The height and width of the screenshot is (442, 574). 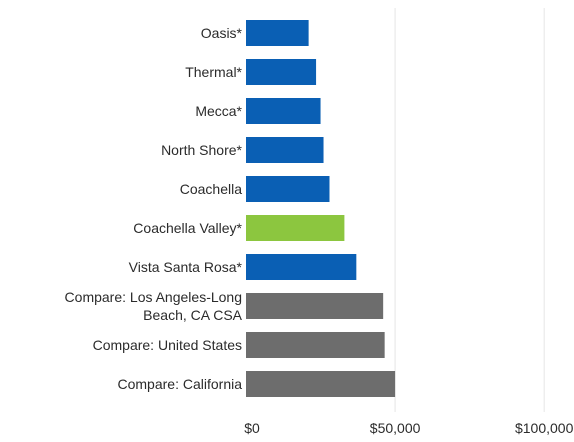 What do you see at coordinates (167, 345) in the screenshot?
I see `category-label: Compare: United States` at bounding box center [167, 345].